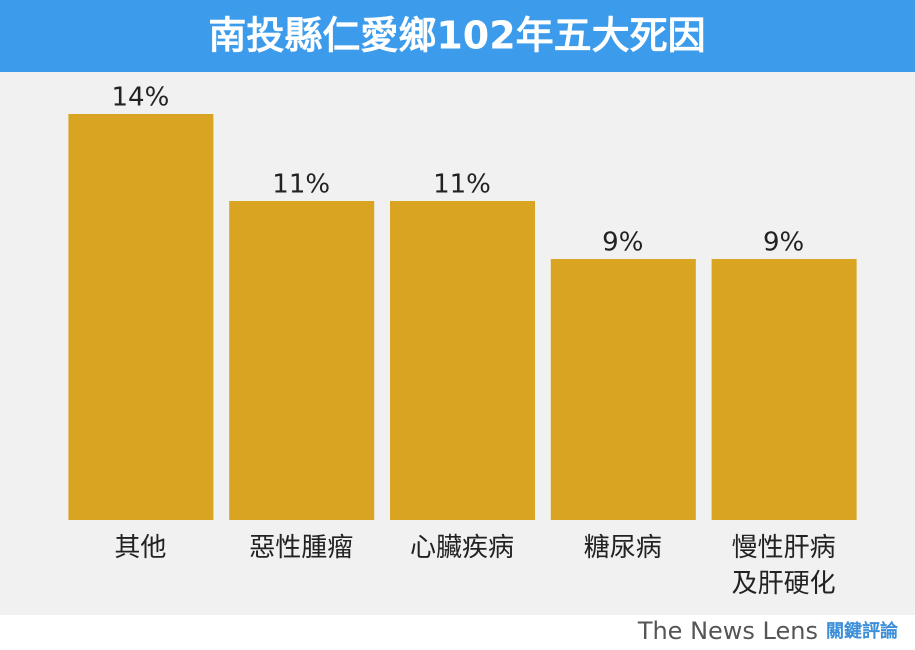 The width and height of the screenshot is (915, 650). What do you see at coordinates (140, 548) in the screenshot?
I see `x-tick-label: 其他` at bounding box center [140, 548].